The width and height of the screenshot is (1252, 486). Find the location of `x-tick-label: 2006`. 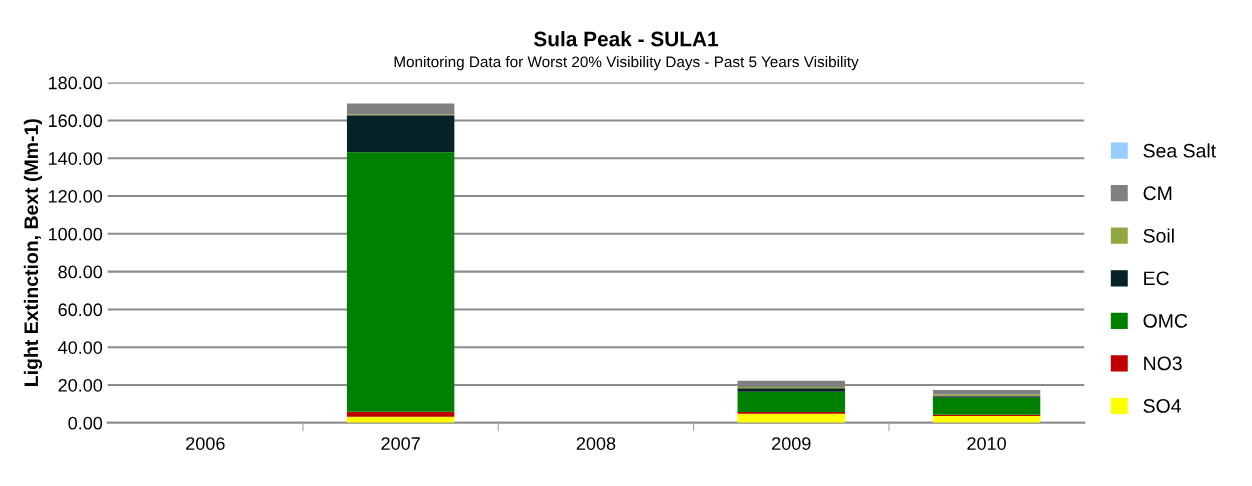

x-tick-label: 2006 is located at coordinates (205, 443).